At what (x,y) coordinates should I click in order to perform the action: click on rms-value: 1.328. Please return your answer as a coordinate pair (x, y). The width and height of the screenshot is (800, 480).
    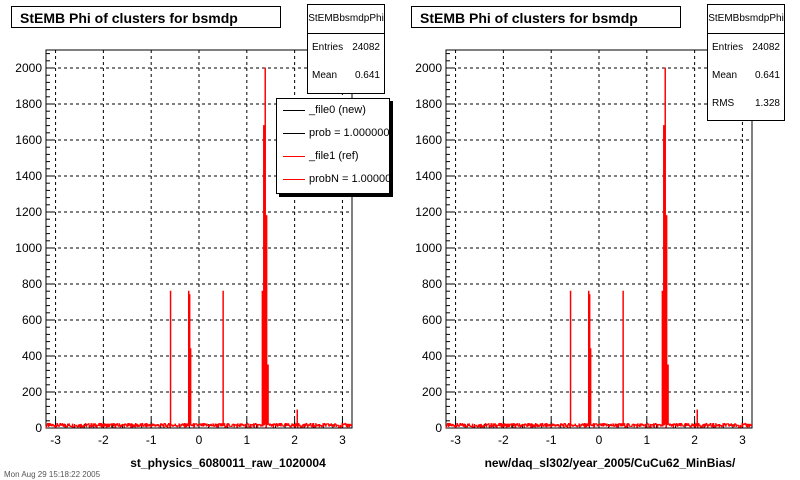
    Looking at the image, I should click on (767, 103).